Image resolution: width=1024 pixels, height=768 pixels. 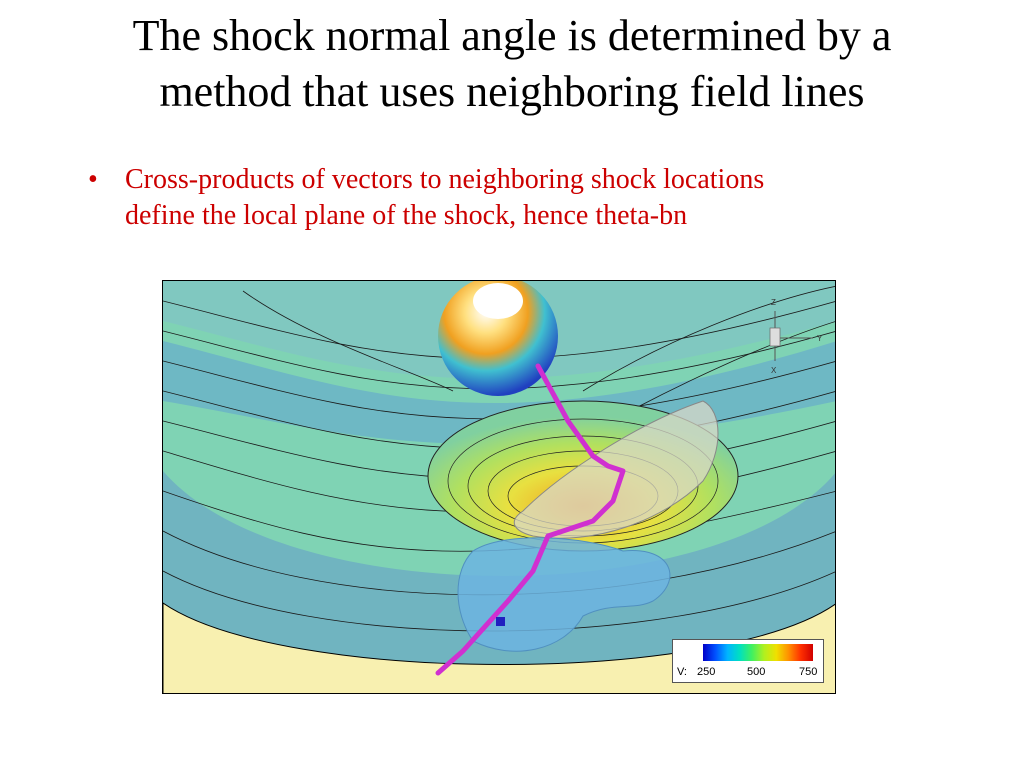 I want to click on axis-triad: Z Y X, so click(x=796, y=336).